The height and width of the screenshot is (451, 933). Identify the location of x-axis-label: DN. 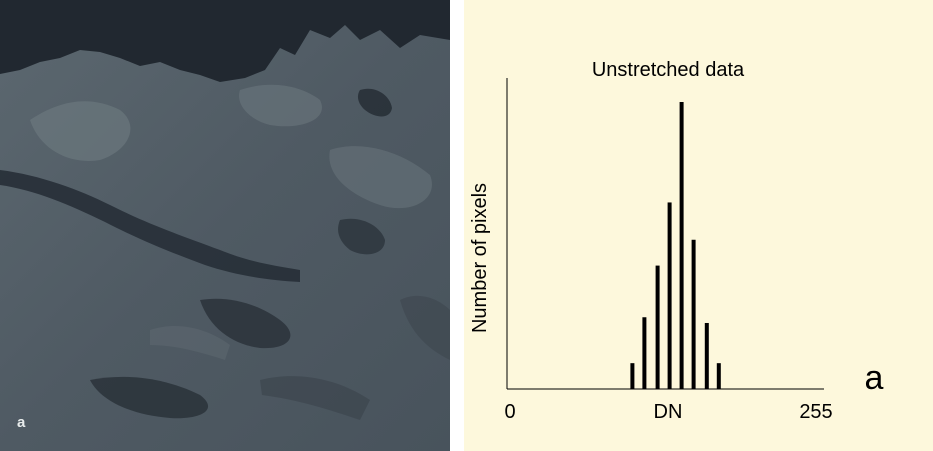
(668, 412).